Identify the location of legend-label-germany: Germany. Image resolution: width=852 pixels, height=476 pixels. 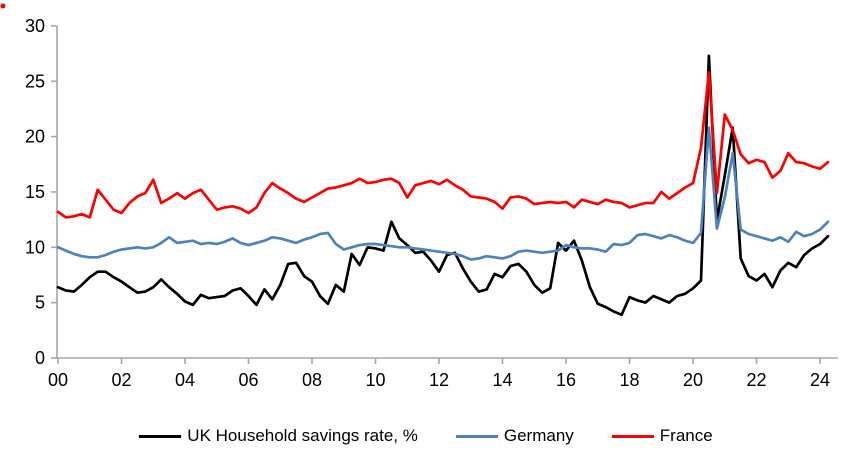
(538, 435).